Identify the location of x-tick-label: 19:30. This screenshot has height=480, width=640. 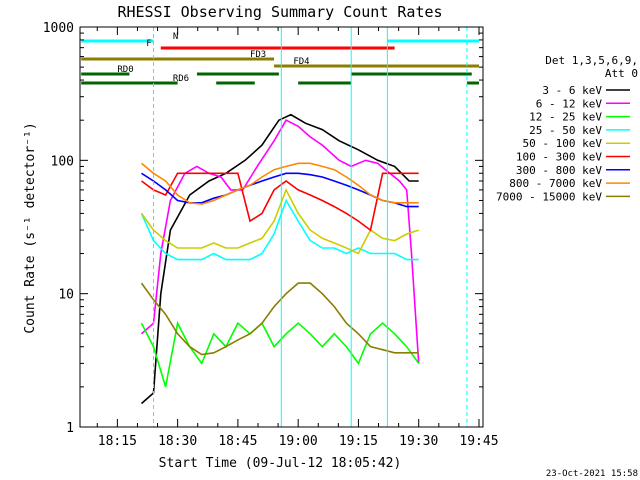
(418, 441).